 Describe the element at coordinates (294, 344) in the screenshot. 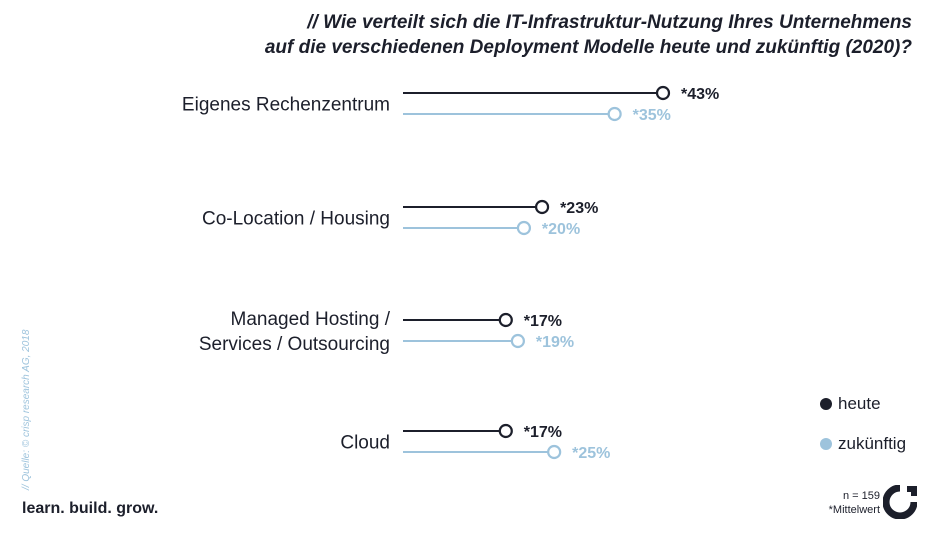

I see `category-label: Services / Outsourcing` at that location.